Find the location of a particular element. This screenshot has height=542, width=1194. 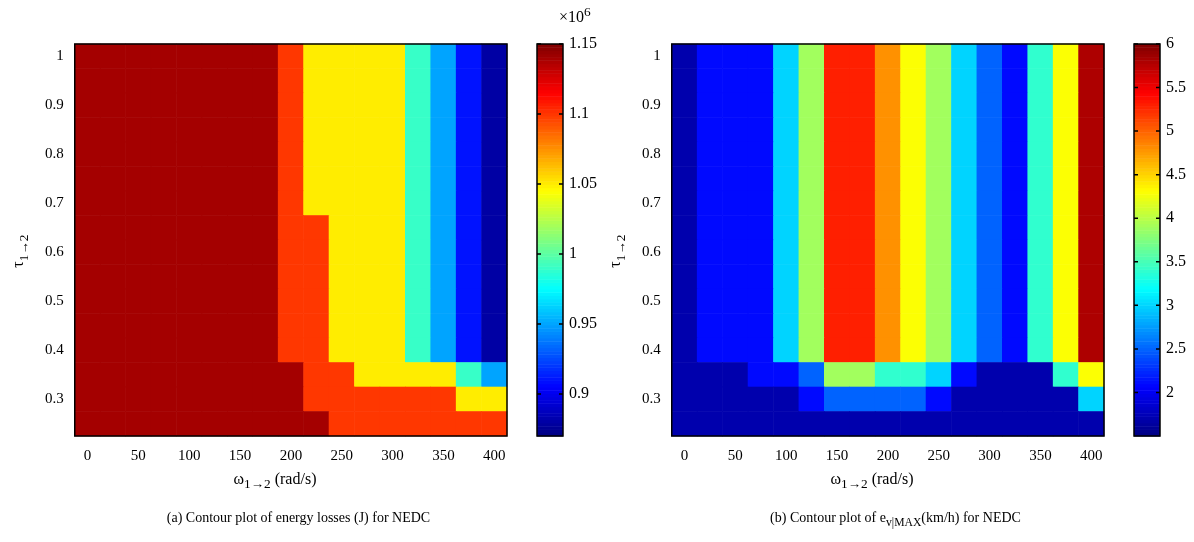

color-bar-label: 0.95 is located at coordinates (583, 323).